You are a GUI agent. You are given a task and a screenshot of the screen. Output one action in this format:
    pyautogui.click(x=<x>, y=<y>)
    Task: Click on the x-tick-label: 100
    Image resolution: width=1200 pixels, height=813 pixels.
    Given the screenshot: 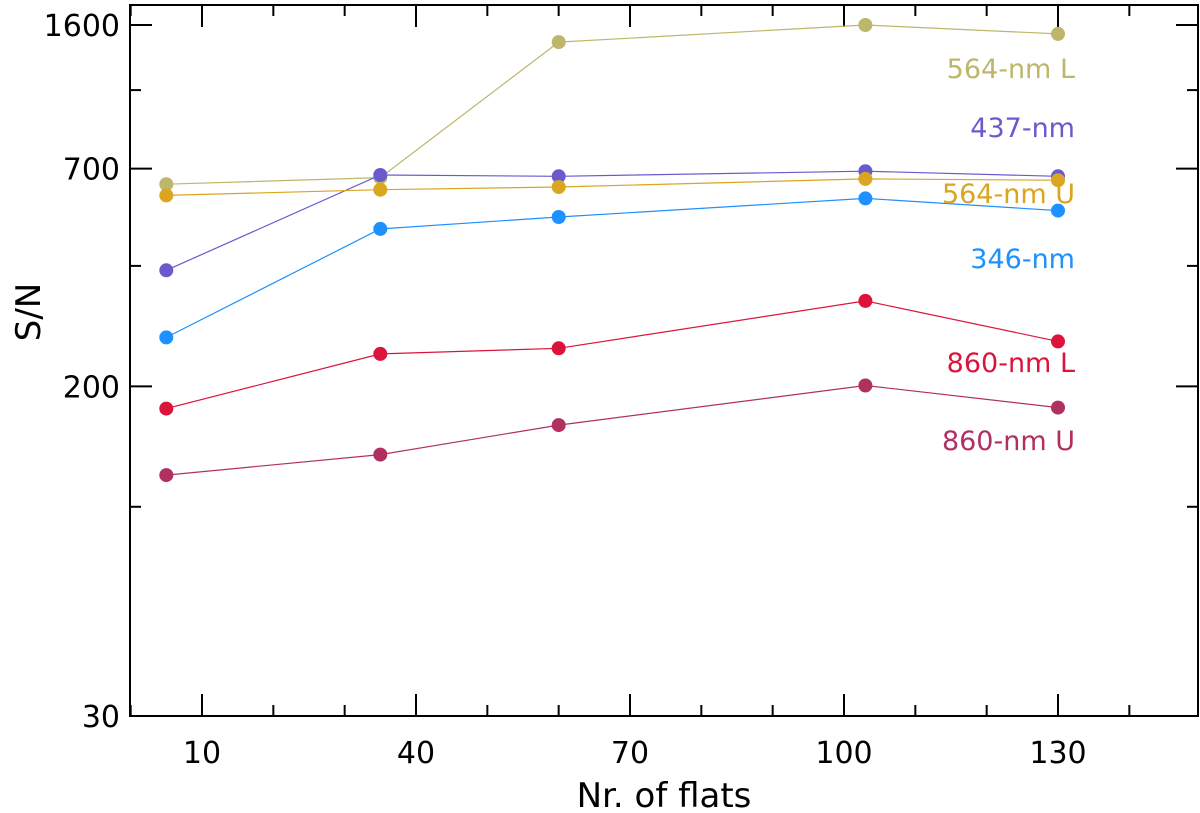 What is the action you would take?
    pyautogui.click(x=843, y=753)
    